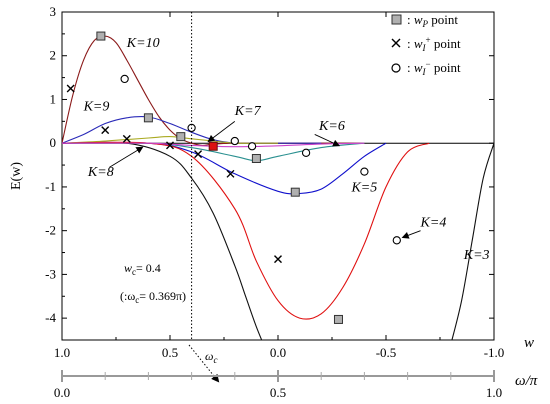  I want to click on curve-label-k5: K=5, so click(363, 187).